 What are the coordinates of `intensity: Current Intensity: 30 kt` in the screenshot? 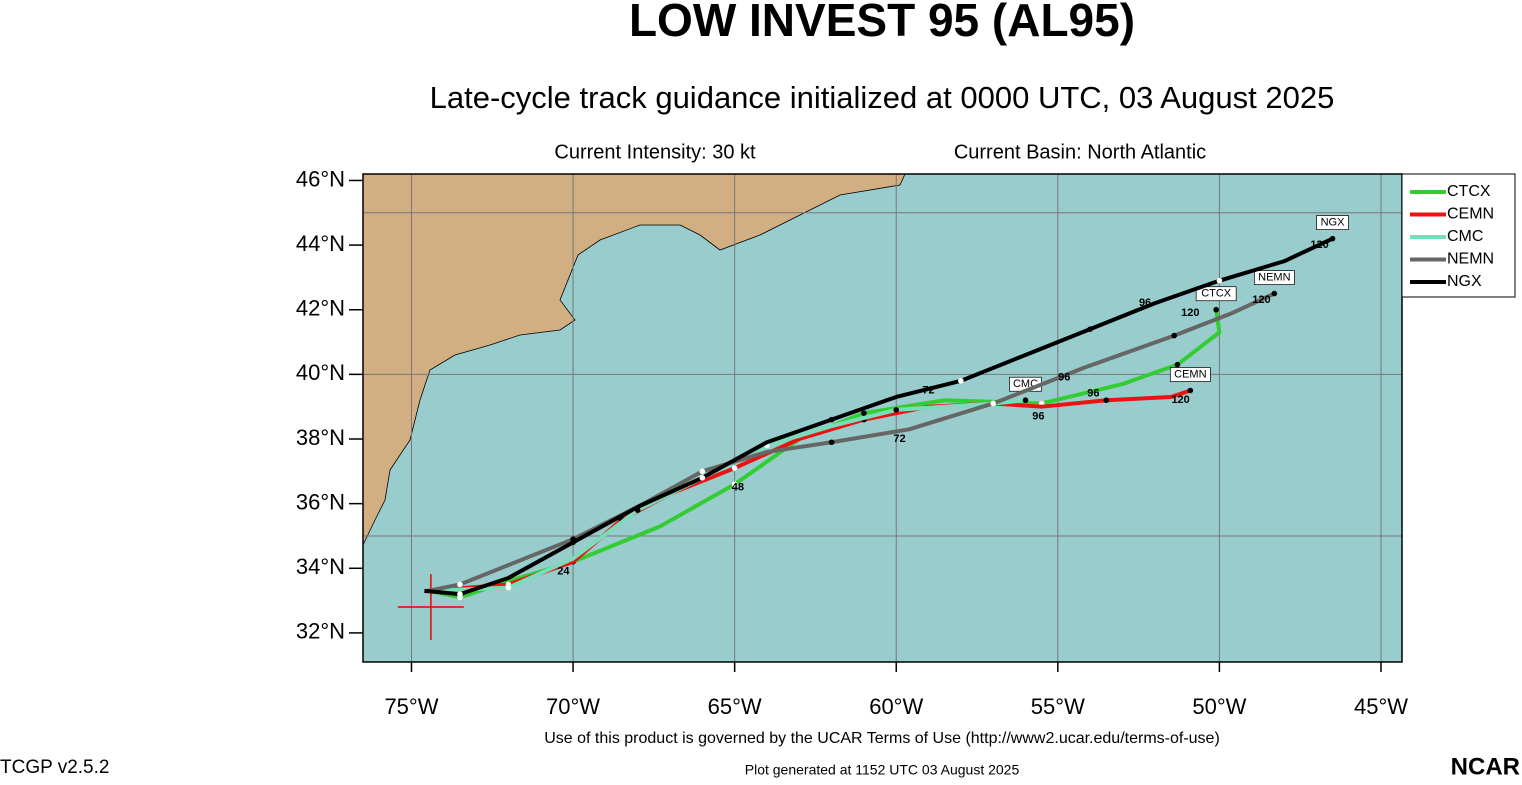 It's located at (655, 152).